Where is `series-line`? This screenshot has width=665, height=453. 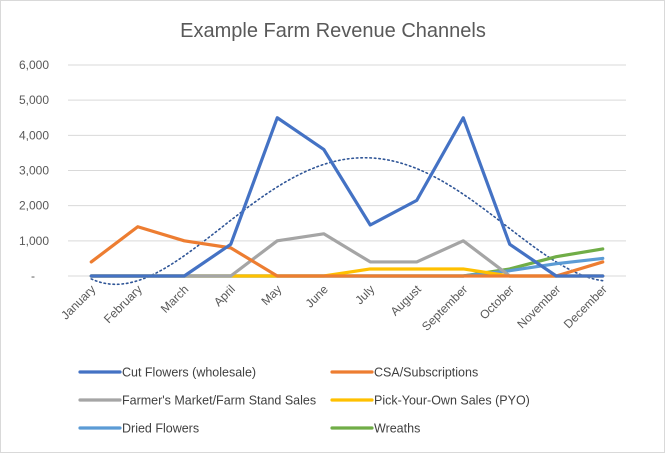 series-line is located at coordinates (347, 251).